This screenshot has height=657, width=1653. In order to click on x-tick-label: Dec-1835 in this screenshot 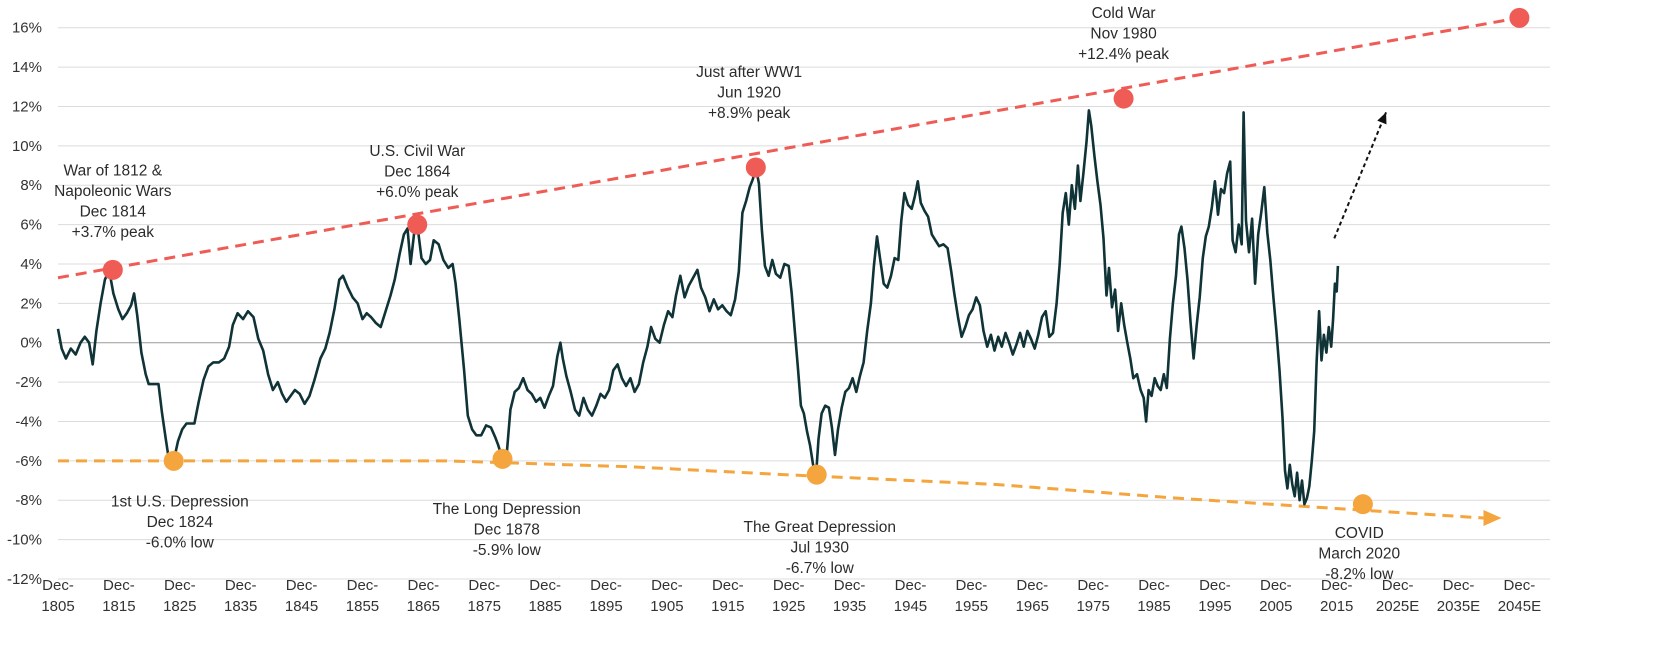, I will do `click(240, 596)`.